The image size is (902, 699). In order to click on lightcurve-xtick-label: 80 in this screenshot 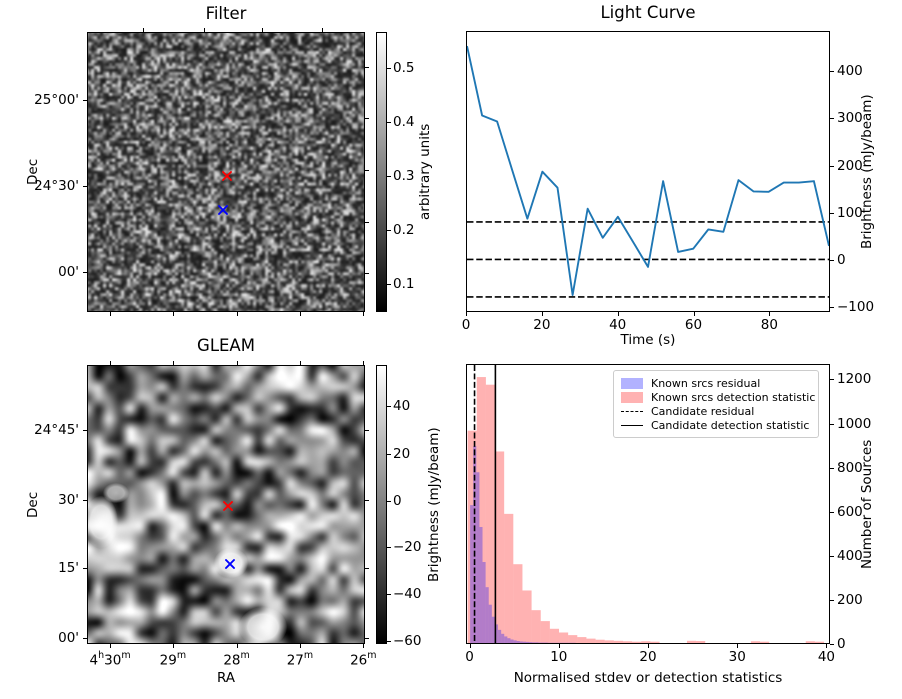, I will do `click(769, 325)`.